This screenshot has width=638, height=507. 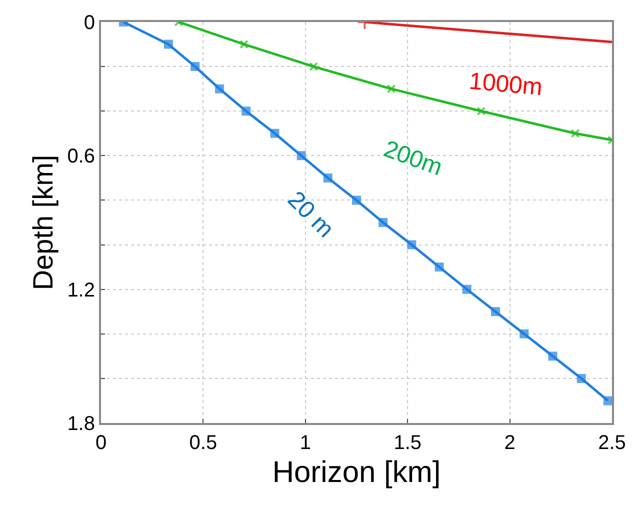 What do you see at coordinates (42, 222) in the screenshot?
I see `y-axis-title: Depth [km]` at bounding box center [42, 222].